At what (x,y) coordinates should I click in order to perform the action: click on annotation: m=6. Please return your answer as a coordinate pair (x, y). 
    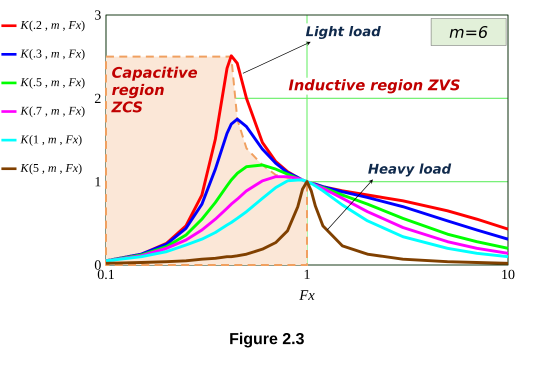
    Looking at the image, I should click on (469, 32).